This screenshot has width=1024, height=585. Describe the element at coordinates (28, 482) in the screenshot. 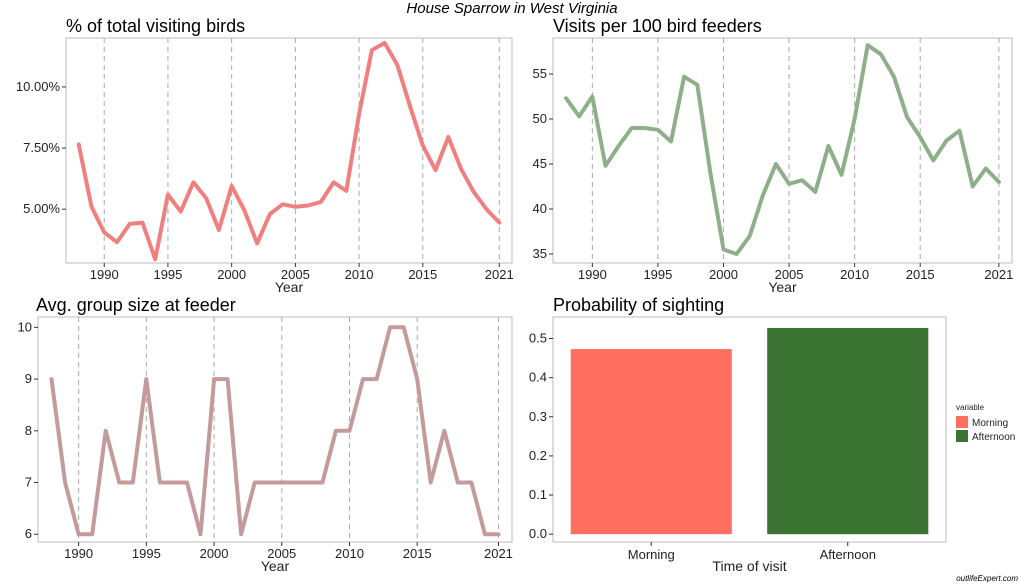

I see `y-tick-label: 7` at that location.